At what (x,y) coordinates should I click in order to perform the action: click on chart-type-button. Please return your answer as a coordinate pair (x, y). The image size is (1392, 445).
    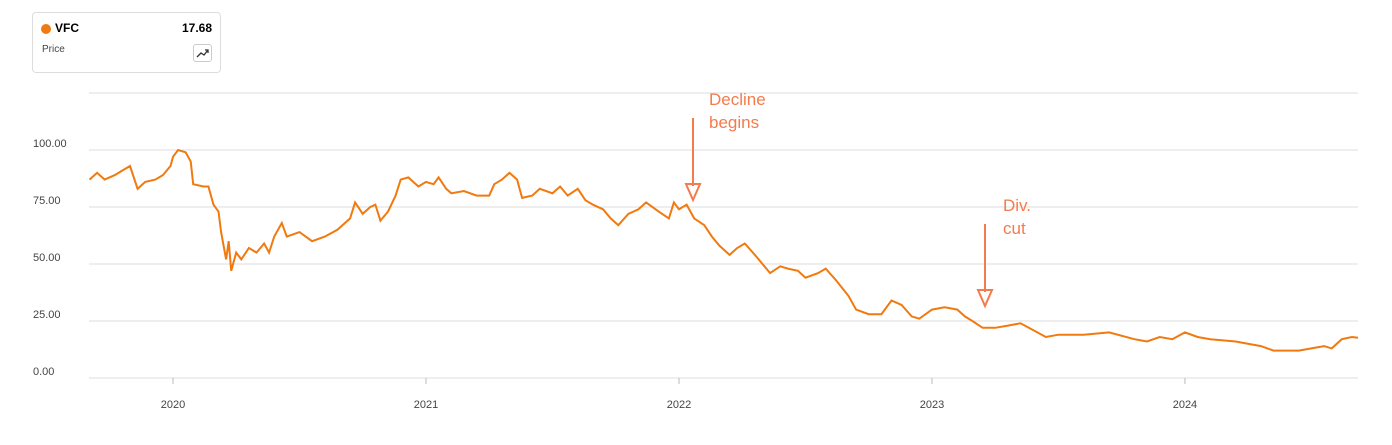
    Looking at the image, I should click on (202, 53).